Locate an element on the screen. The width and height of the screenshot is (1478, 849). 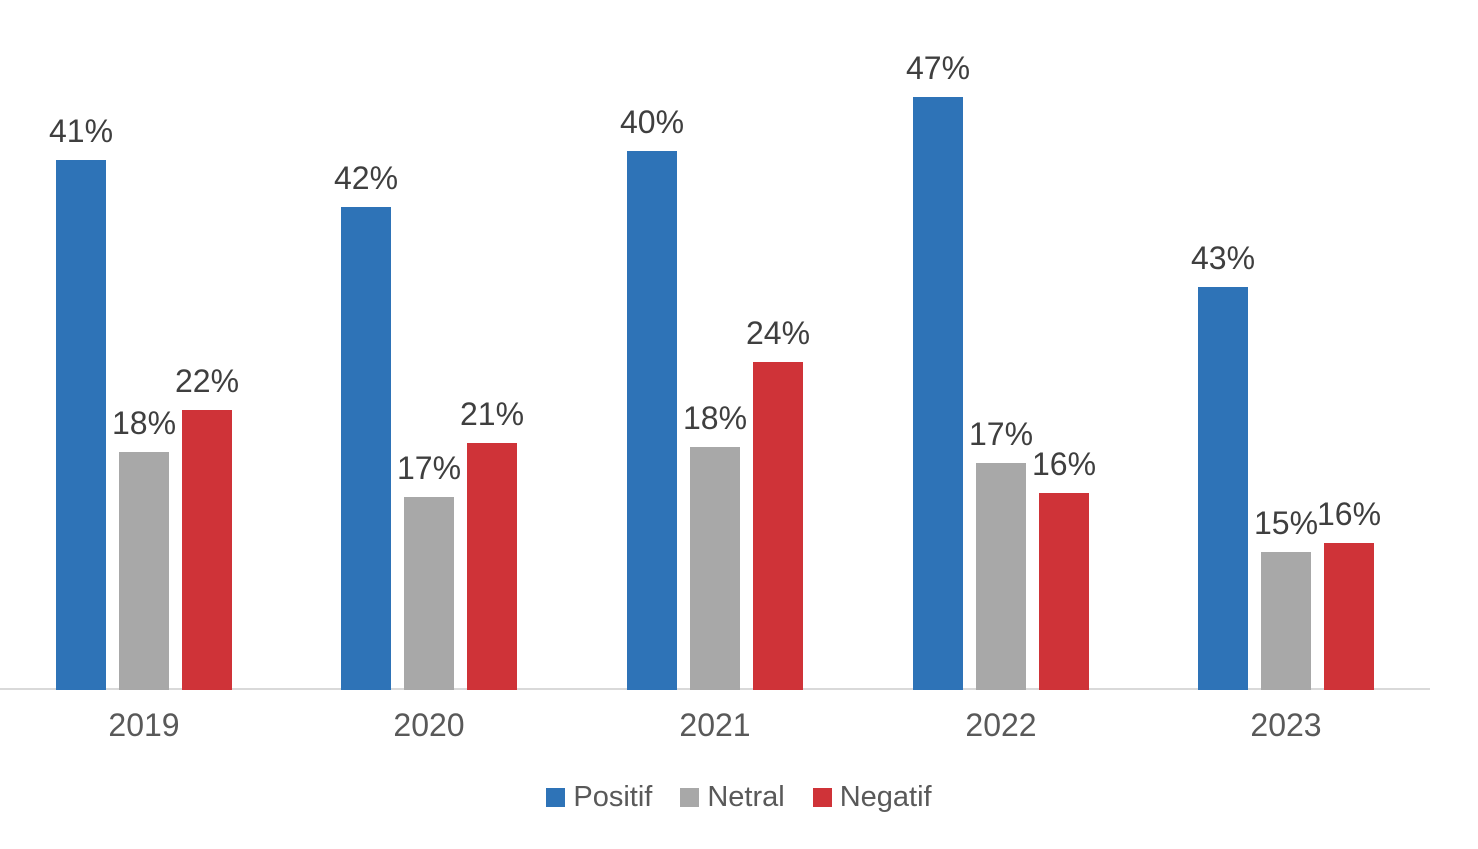
legend-swatch-negatif is located at coordinates (822, 798).